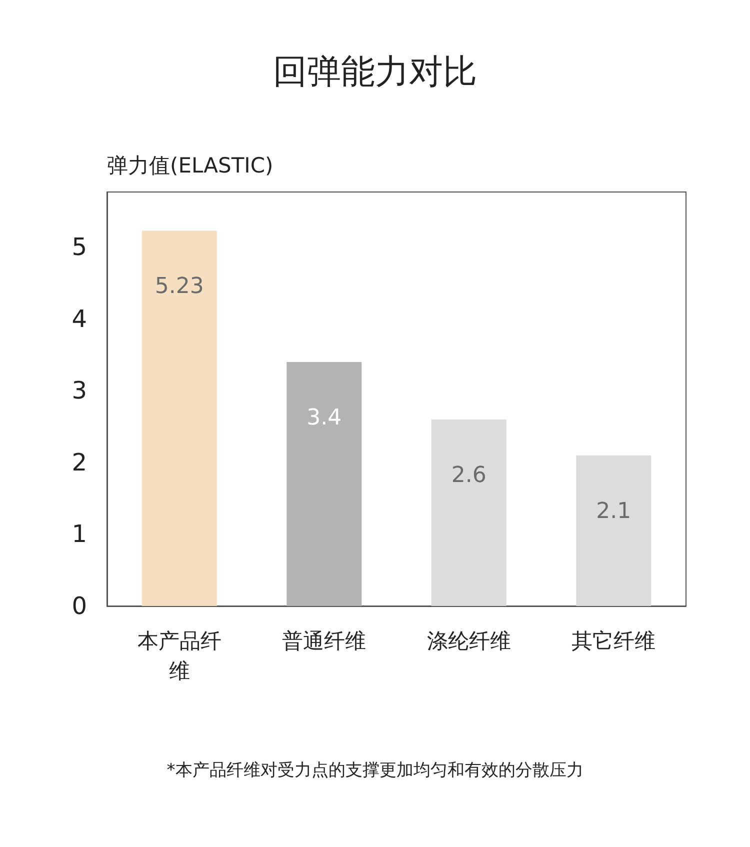 The width and height of the screenshot is (750, 847). I want to click on data-label: 5.23, so click(179, 287).